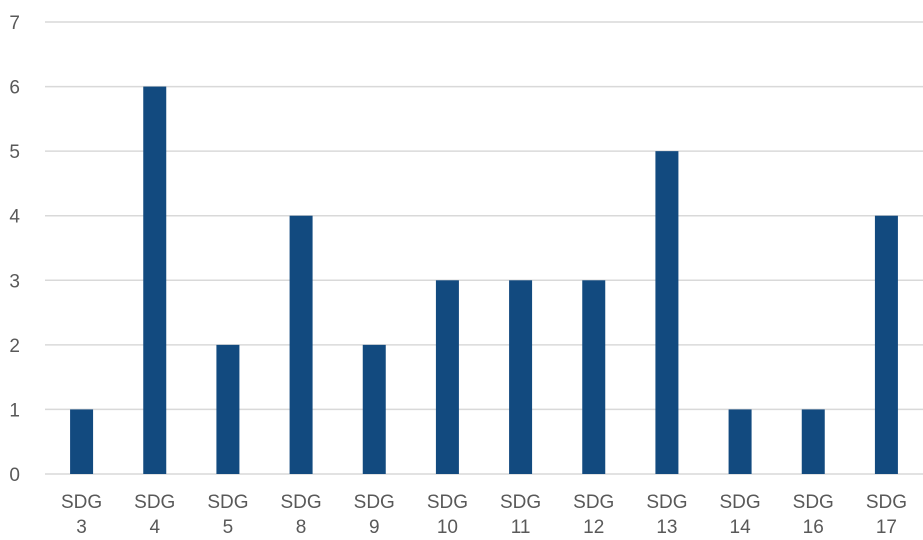  I want to click on x-tick-label: 10, so click(447, 527).